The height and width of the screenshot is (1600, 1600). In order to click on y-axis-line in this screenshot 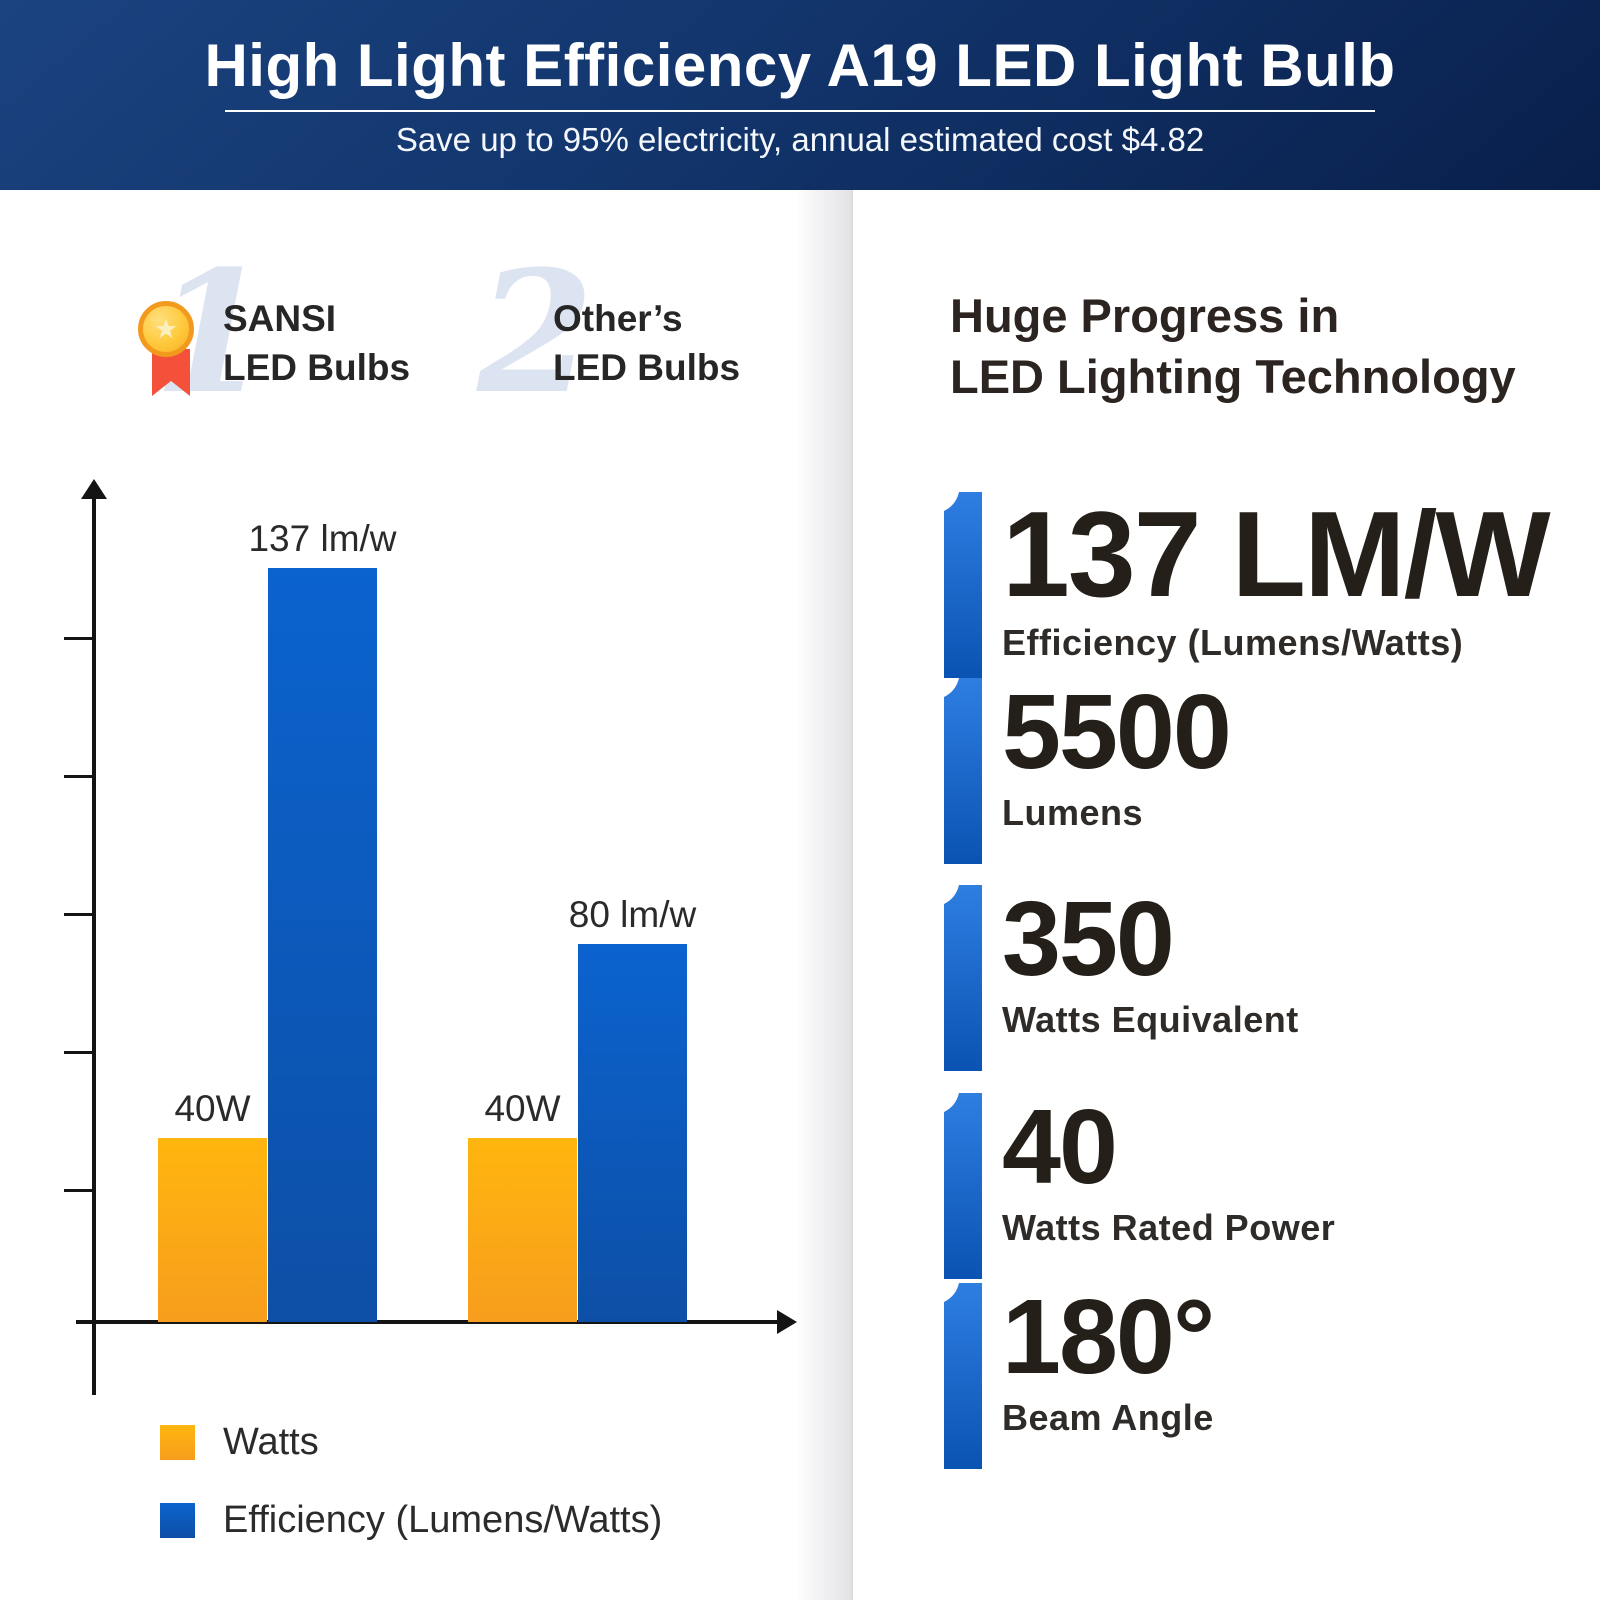, I will do `click(94, 946)`.